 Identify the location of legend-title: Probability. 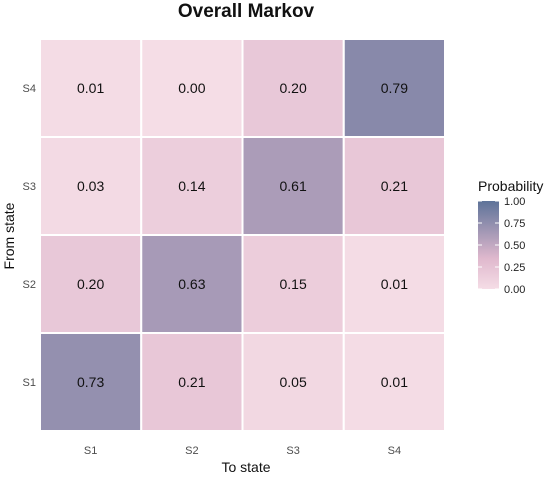
(510, 186).